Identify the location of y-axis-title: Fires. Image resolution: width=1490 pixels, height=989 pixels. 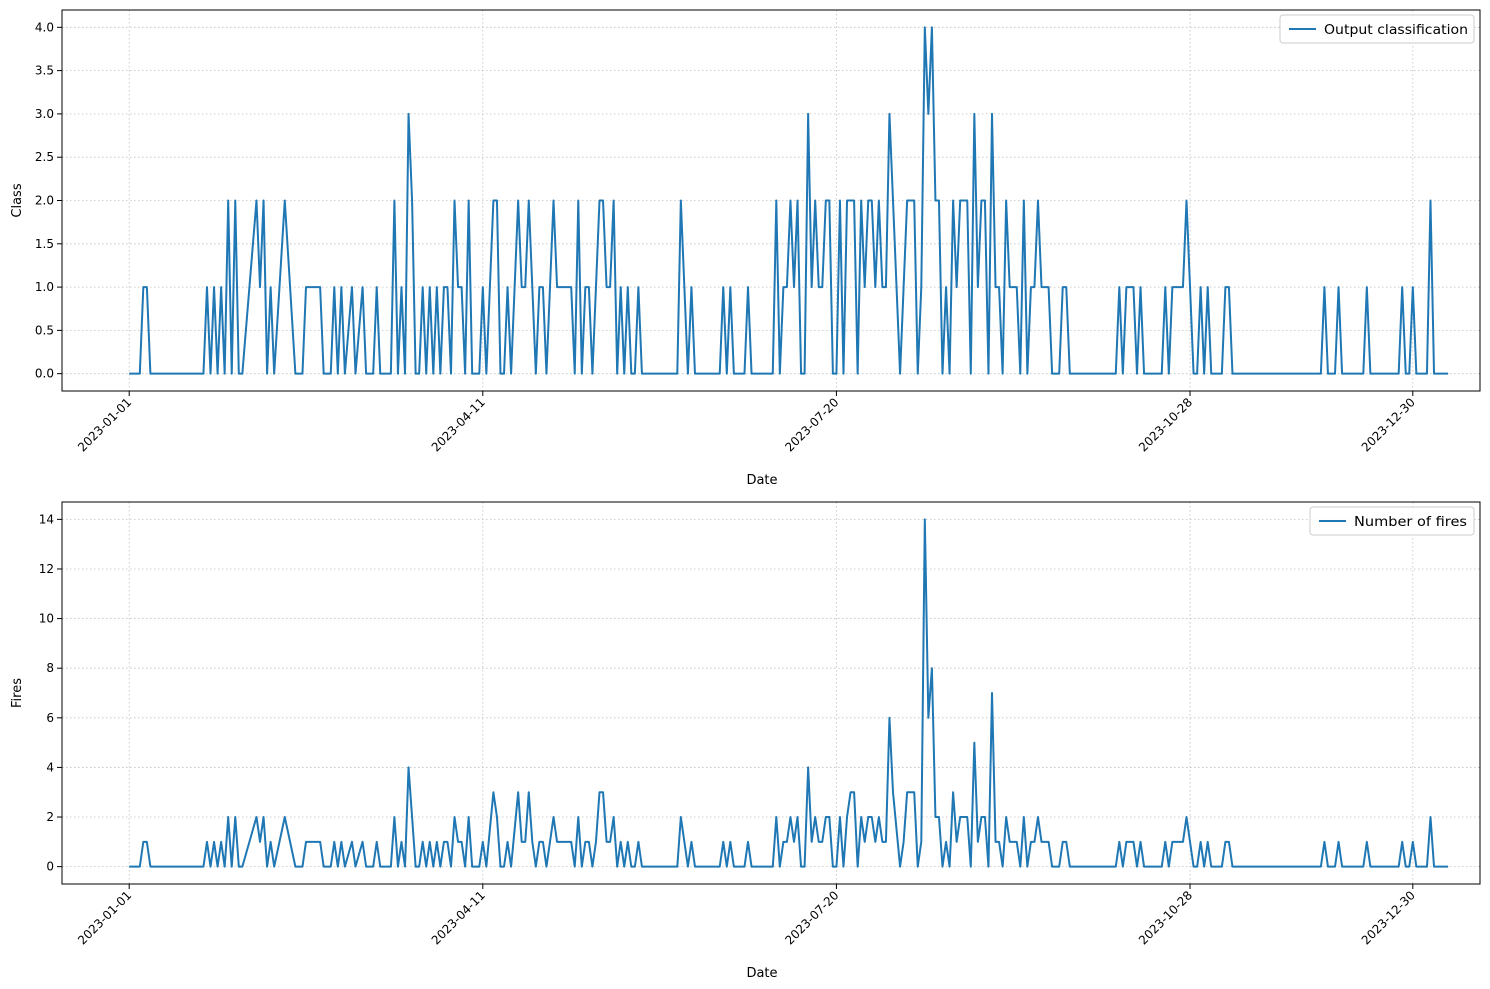
(17, 693).